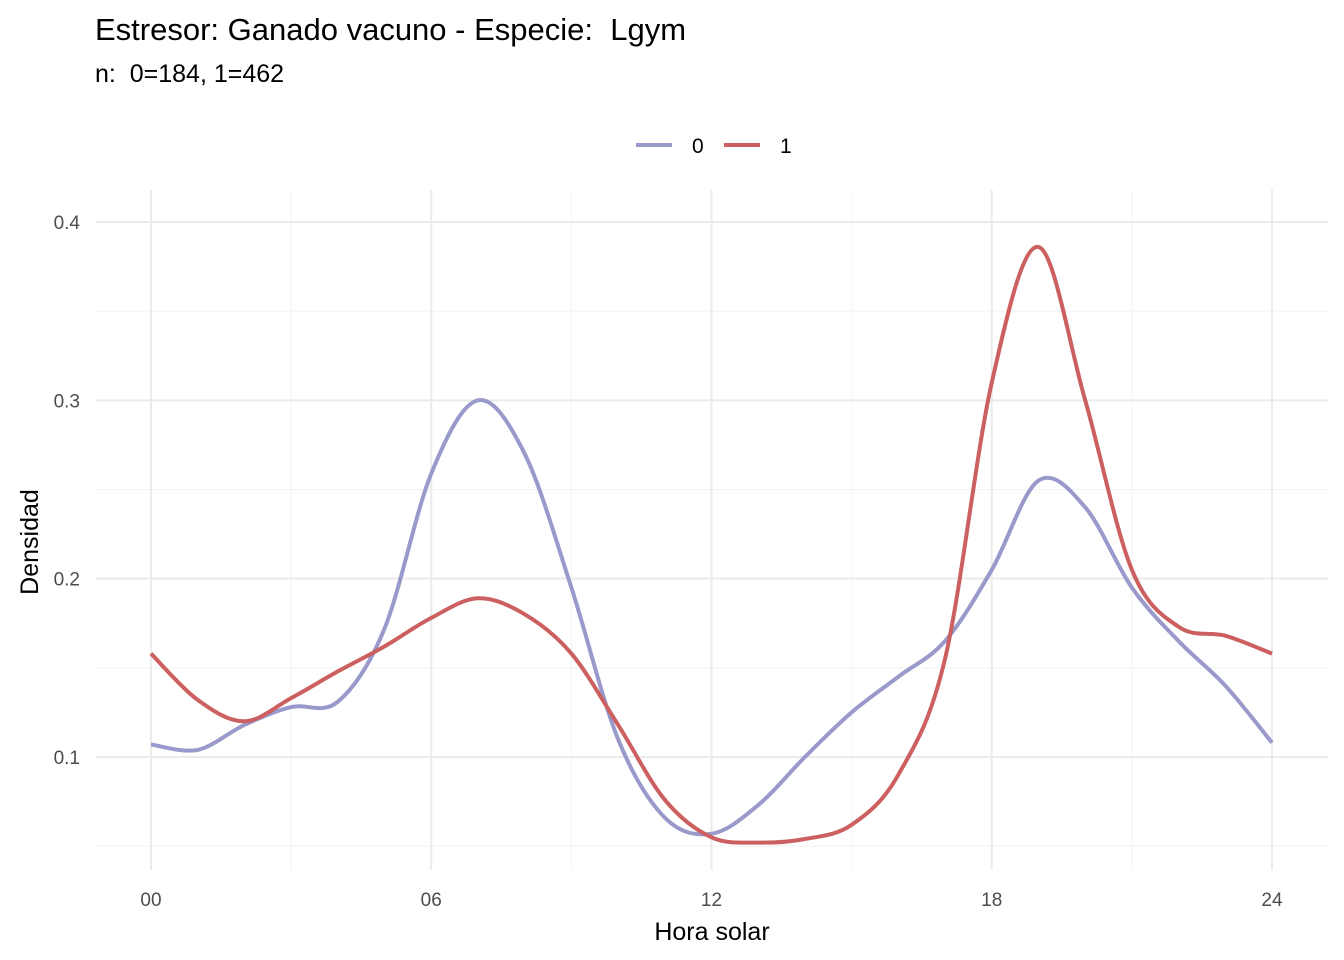 The height and width of the screenshot is (960, 1344). What do you see at coordinates (67, 580) in the screenshot?
I see `y-tick-label: 0.2` at bounding box center [67, 580].